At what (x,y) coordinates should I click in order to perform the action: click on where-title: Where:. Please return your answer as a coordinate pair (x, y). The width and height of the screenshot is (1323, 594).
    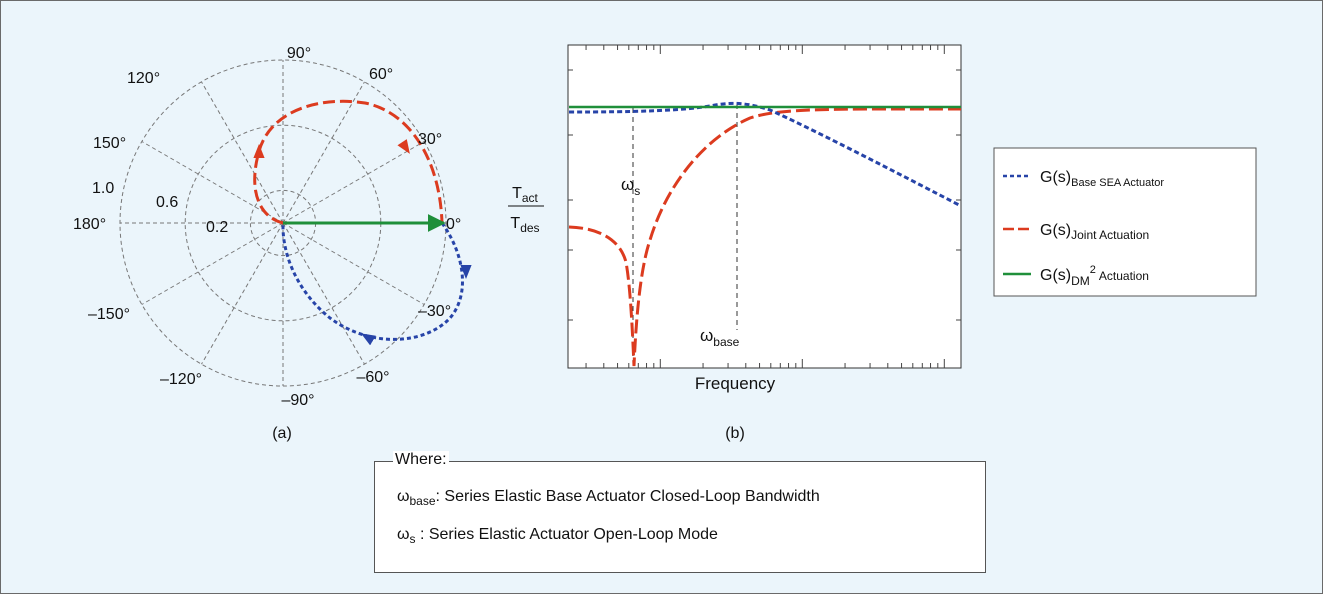
    Looking at the image, I should click on (421, 460).